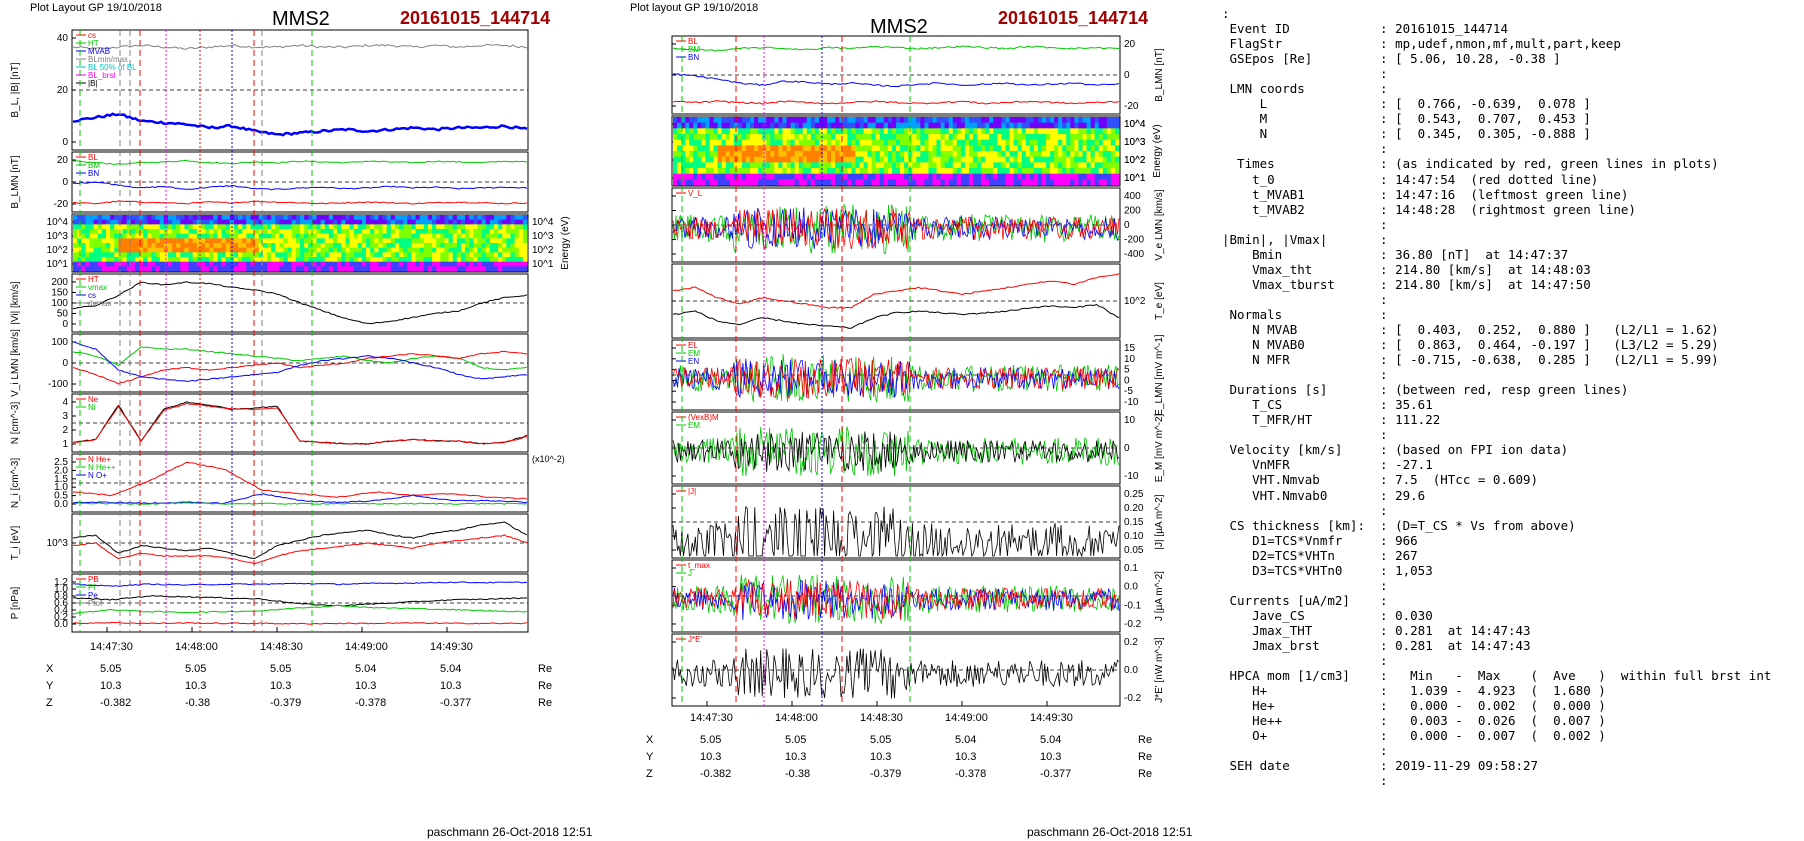 The image size is (1804, 841). I want to click on left-4-series-vi, so click(300, 303).